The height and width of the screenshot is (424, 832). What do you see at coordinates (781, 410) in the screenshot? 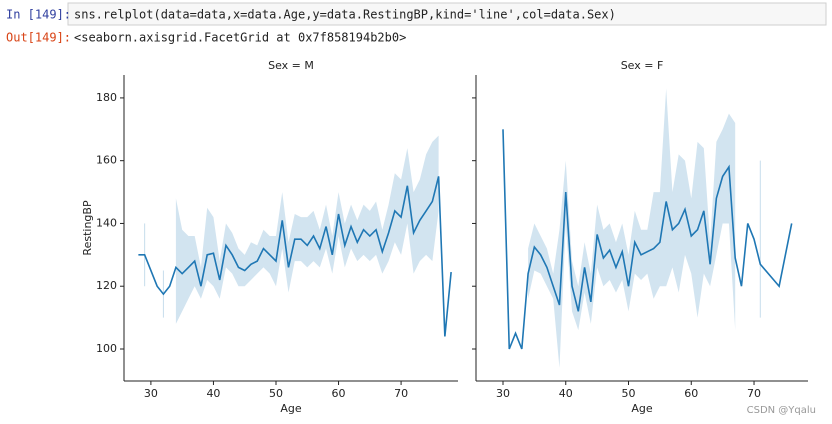
I see `watermark: CSDN @Yqalu` at bounding box center [781, 410].